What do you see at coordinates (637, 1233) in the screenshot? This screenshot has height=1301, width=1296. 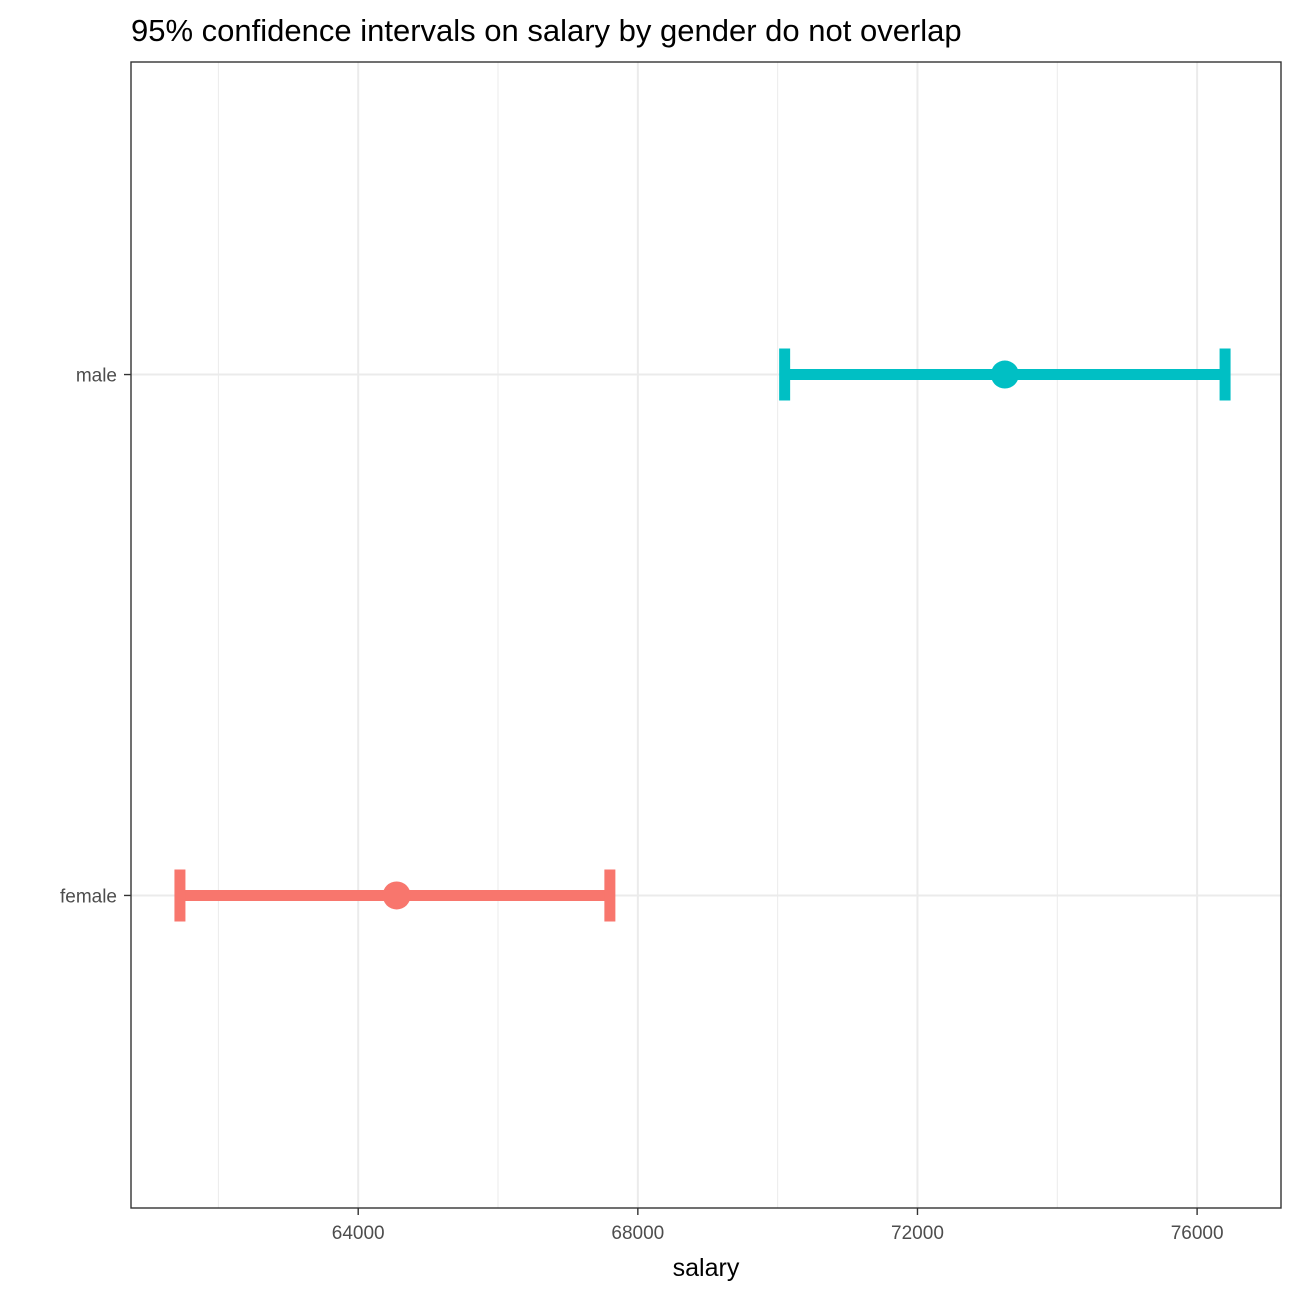 I see `x-tick-label: 68000` at bounding box center [637, 1233].